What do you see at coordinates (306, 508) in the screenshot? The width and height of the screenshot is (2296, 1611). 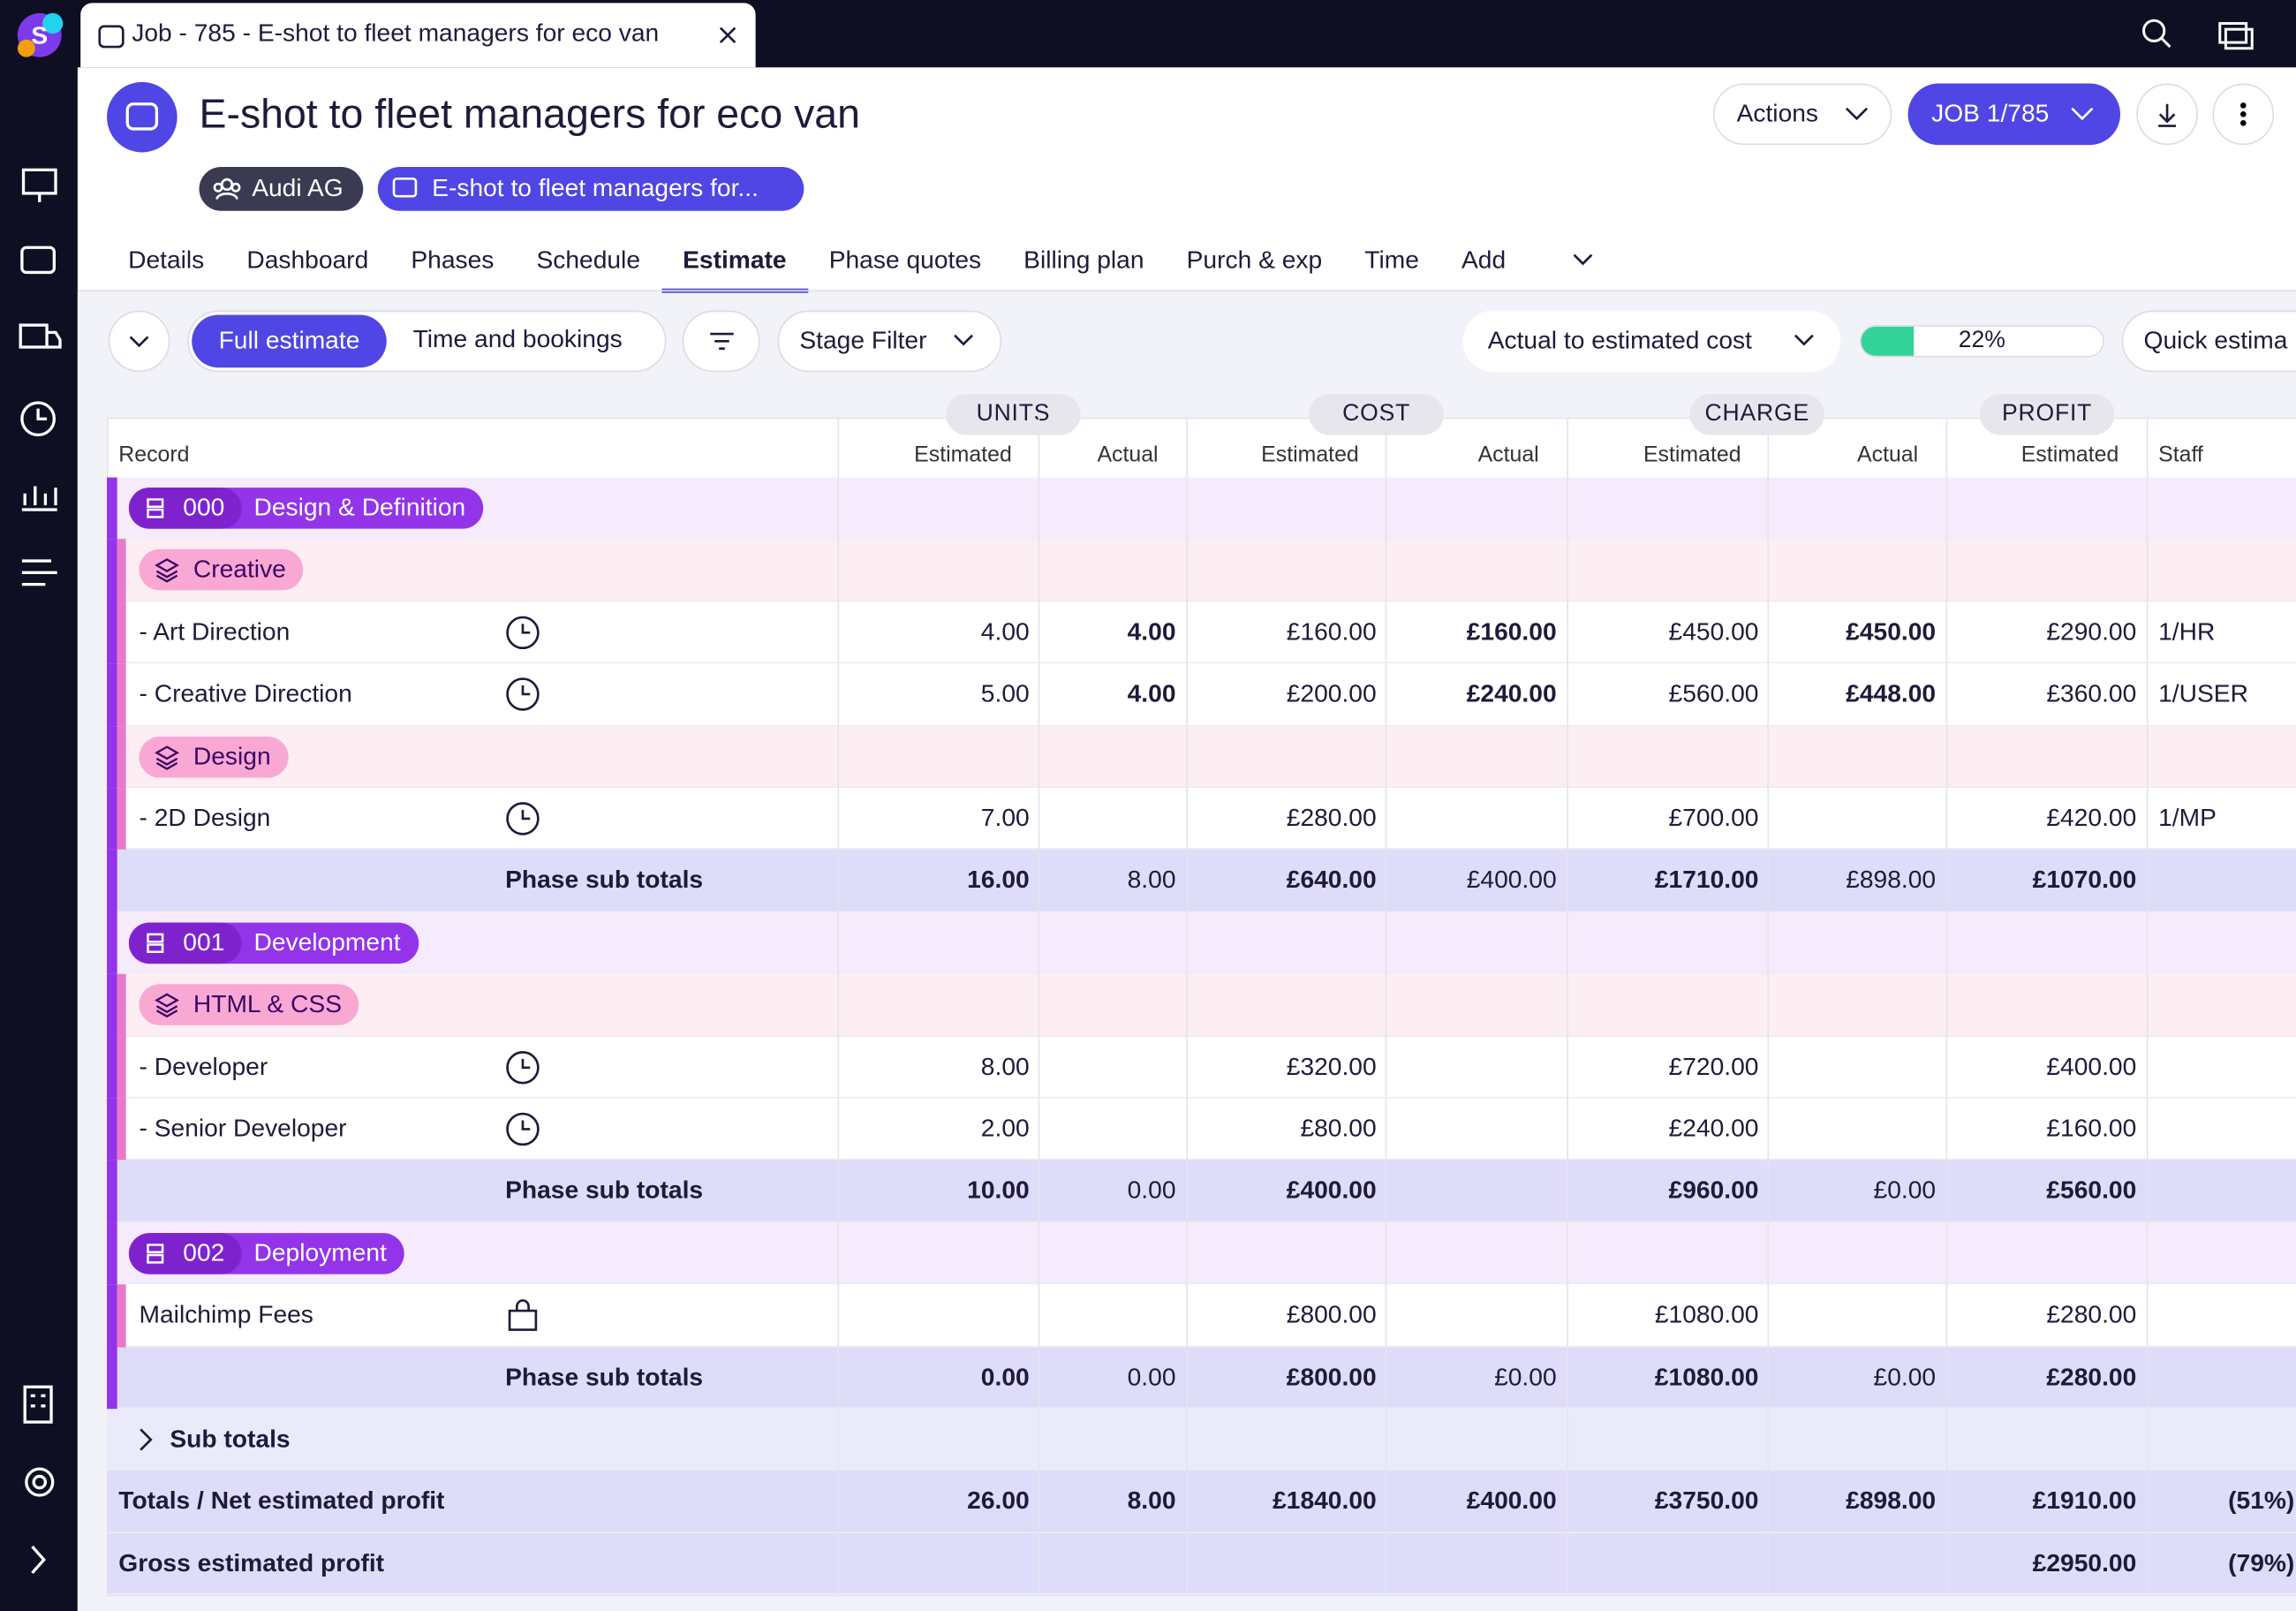 I see `phase-chip: 000 Design & Definition` at bounding box center [306, 508].